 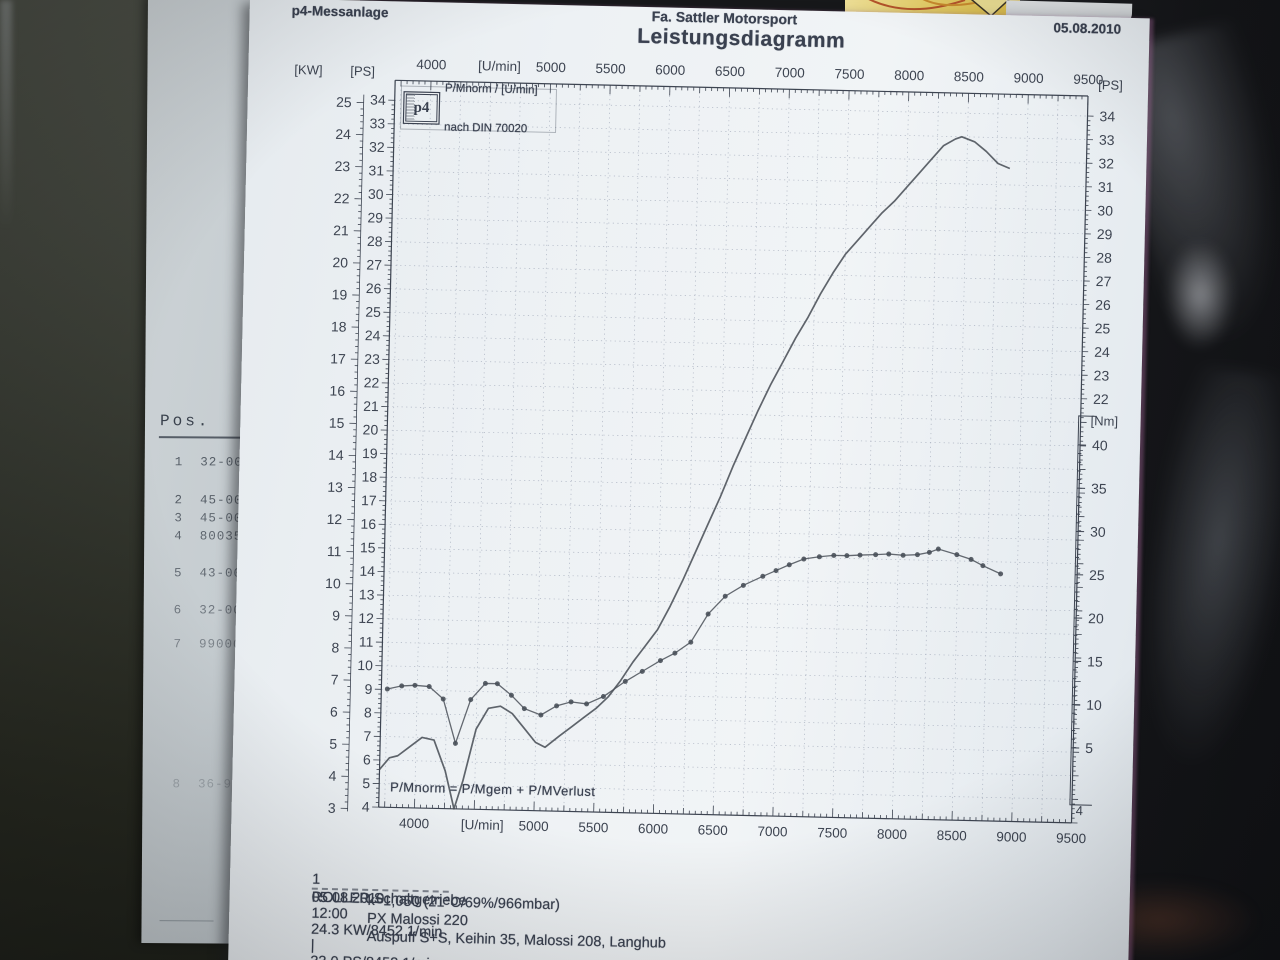 I want to click on sticker-artwork, so click(x=939, y=8).